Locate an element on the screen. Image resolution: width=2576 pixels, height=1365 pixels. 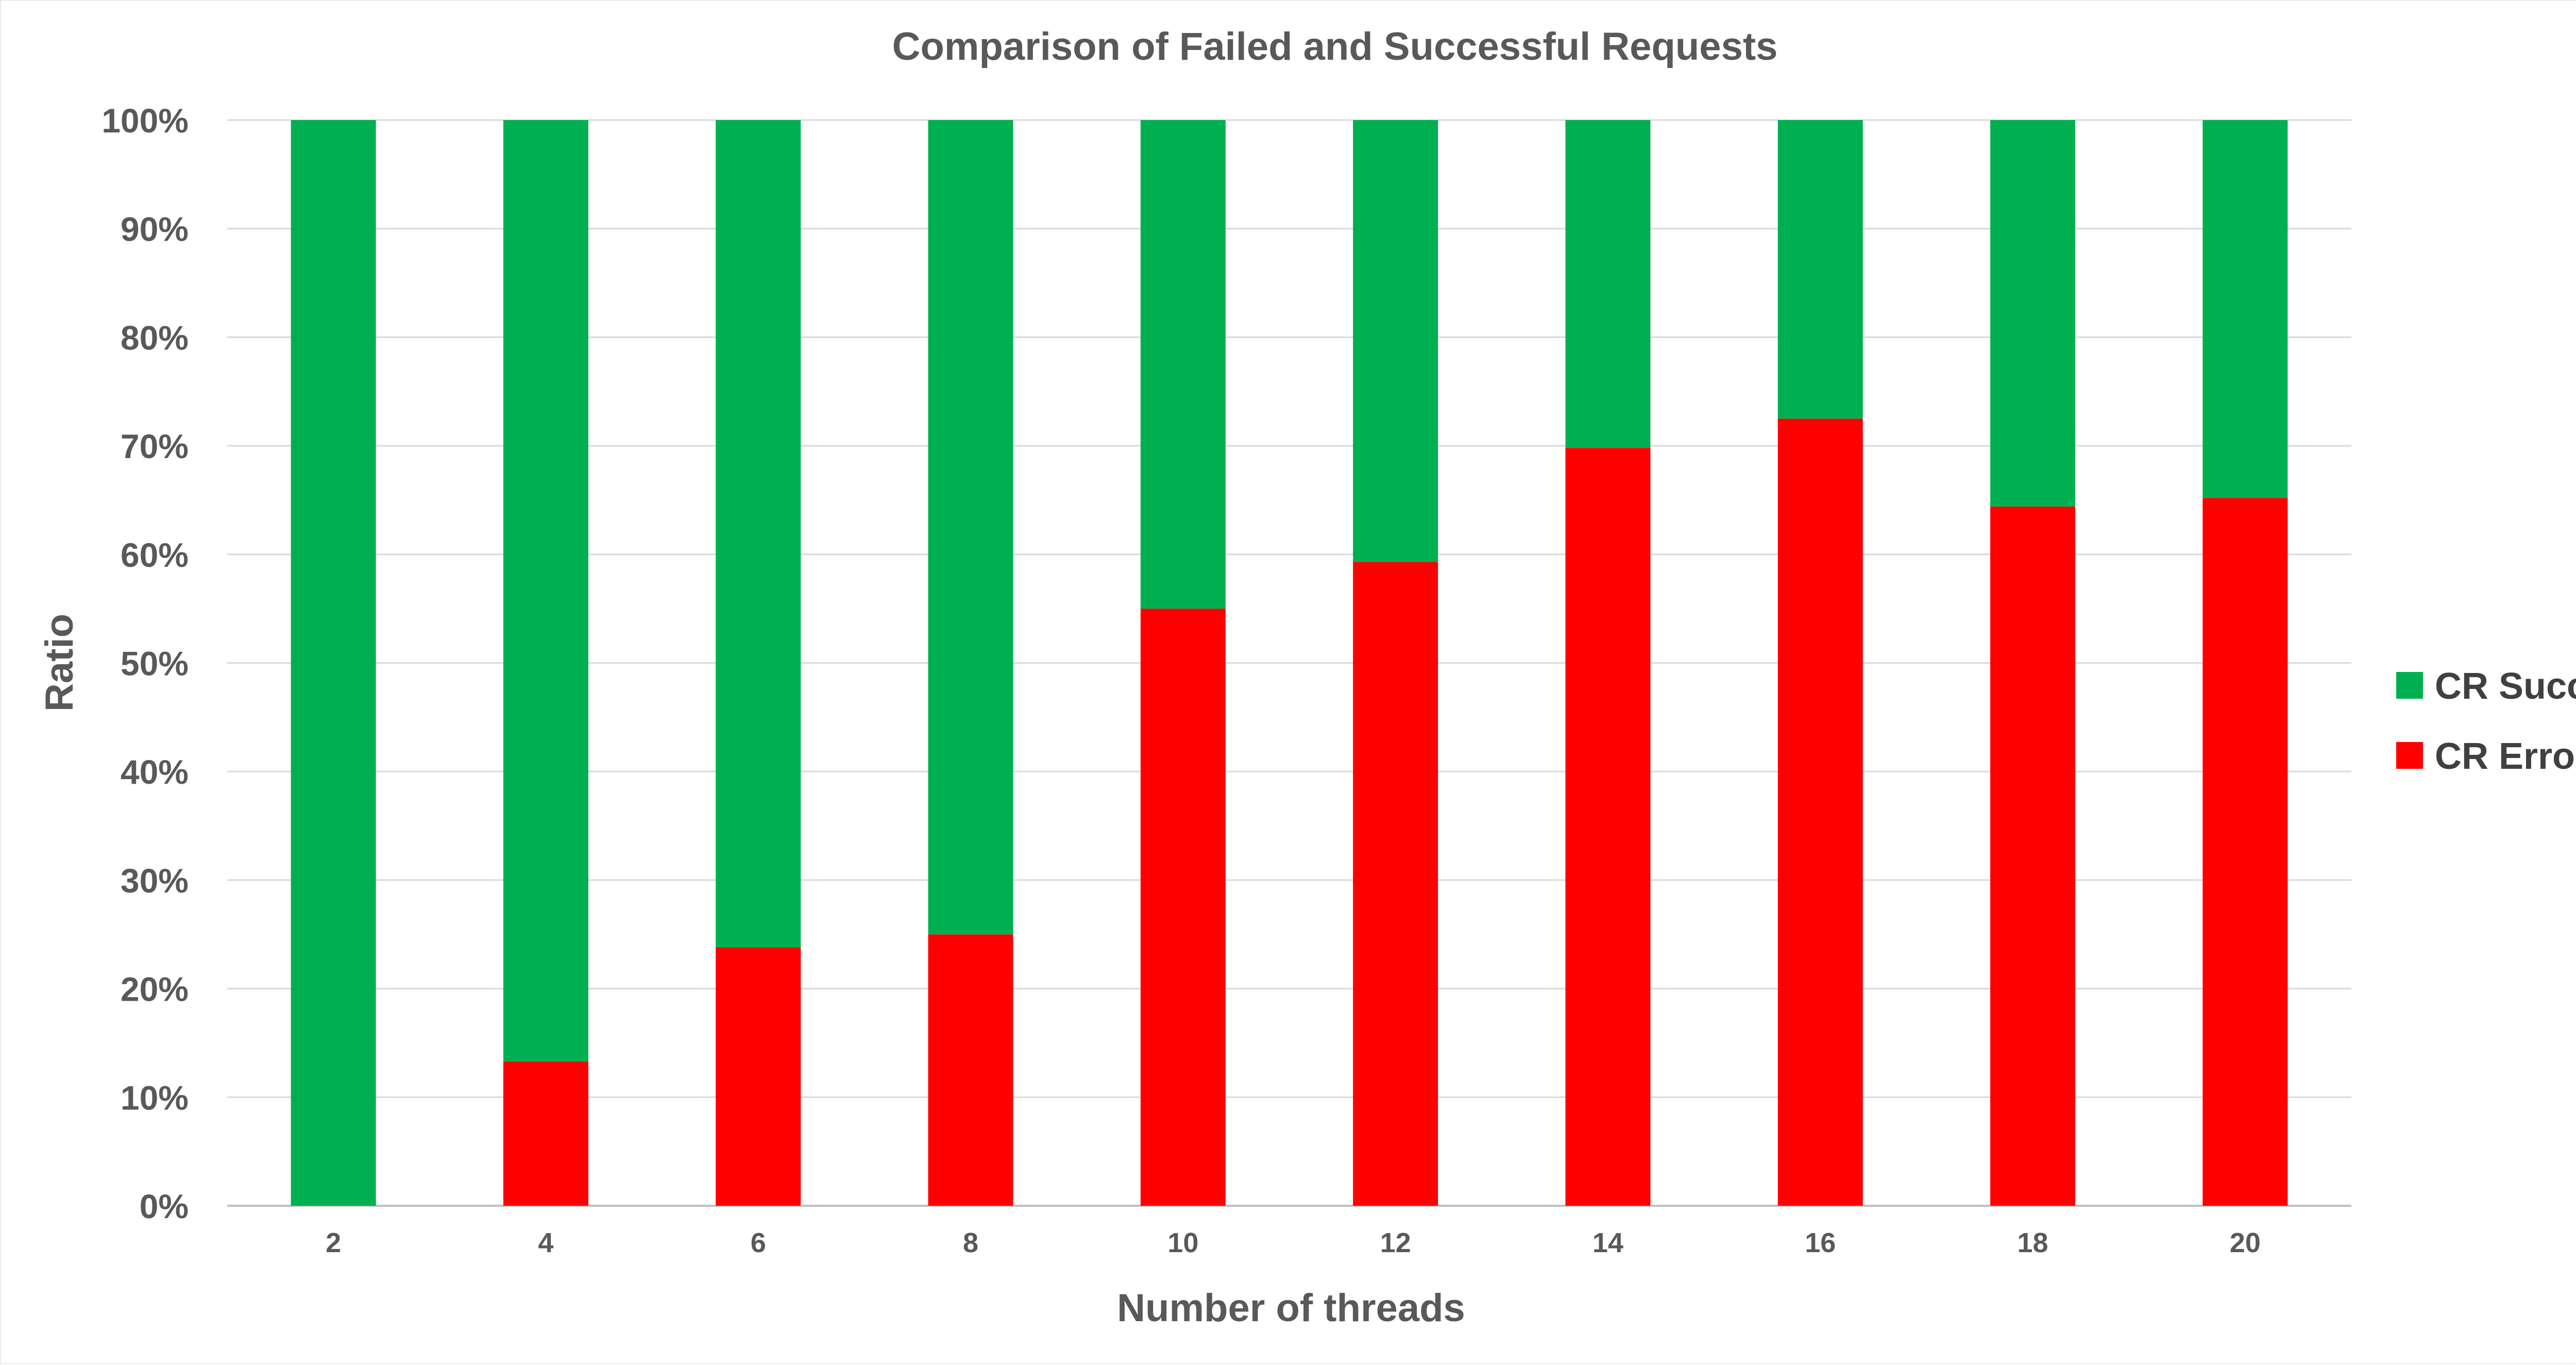
x-tick-label: 6 is located at coordinates (758, 1242).